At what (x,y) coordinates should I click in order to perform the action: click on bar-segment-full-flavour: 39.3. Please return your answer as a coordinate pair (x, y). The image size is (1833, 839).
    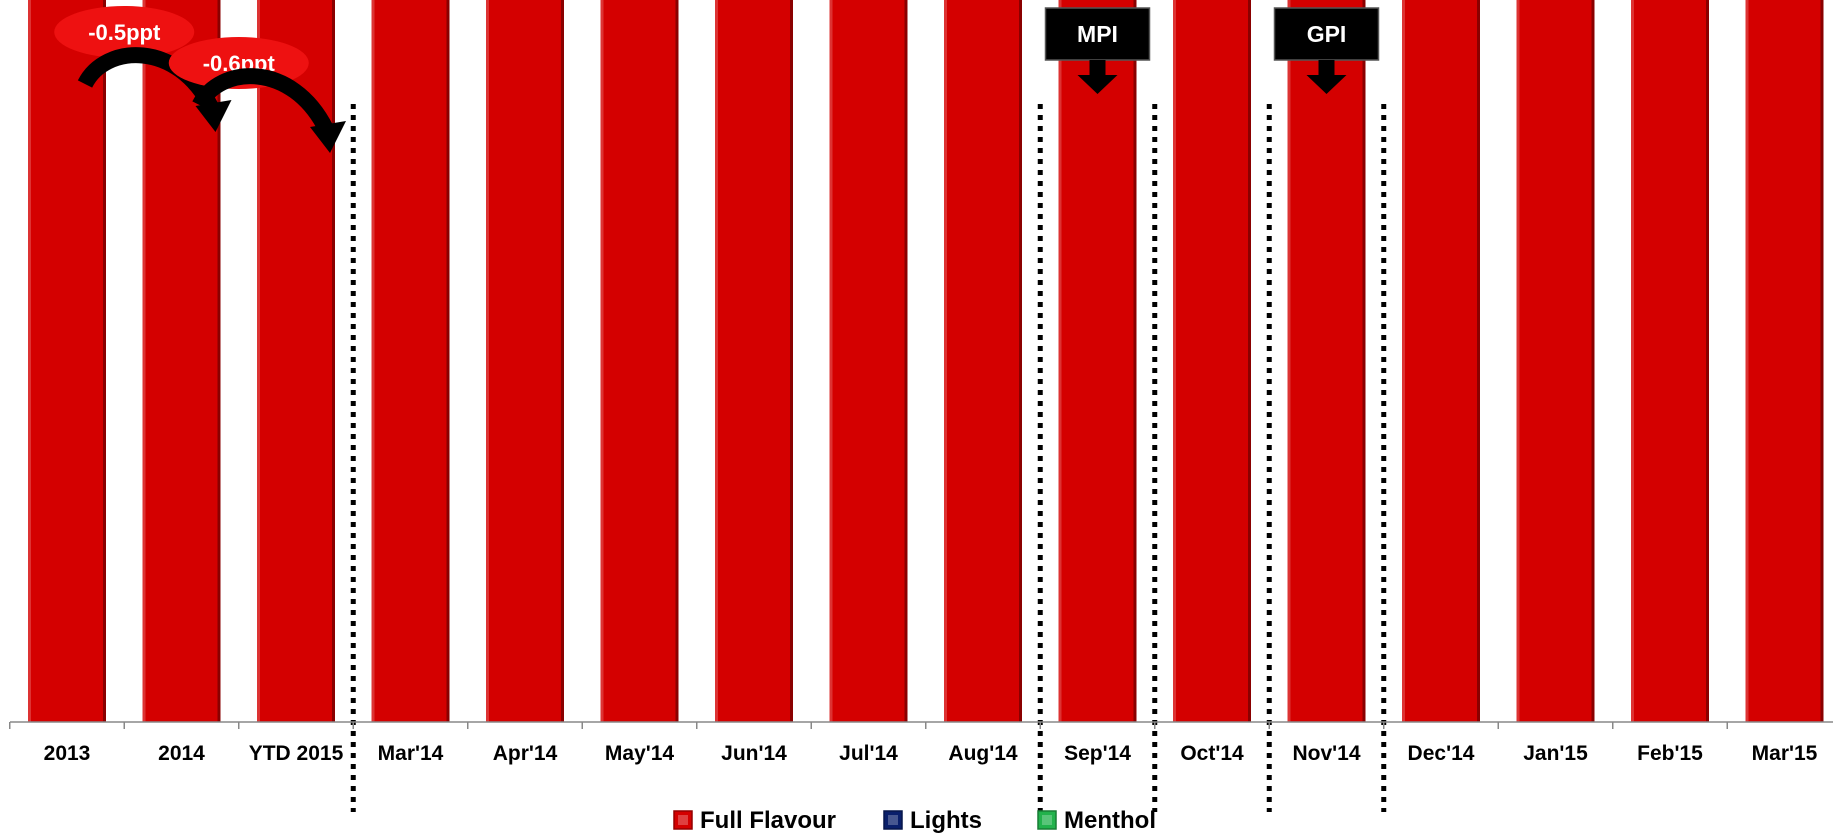
    Looking at the image, I should click on (1212, 361).